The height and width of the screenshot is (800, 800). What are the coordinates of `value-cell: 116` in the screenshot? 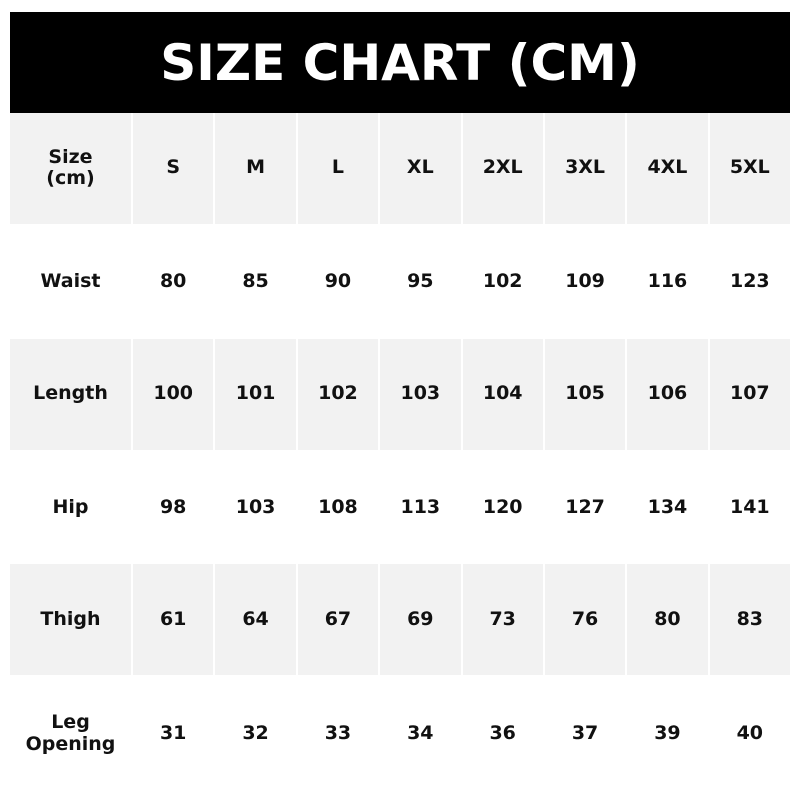 It's located at (667, 281).